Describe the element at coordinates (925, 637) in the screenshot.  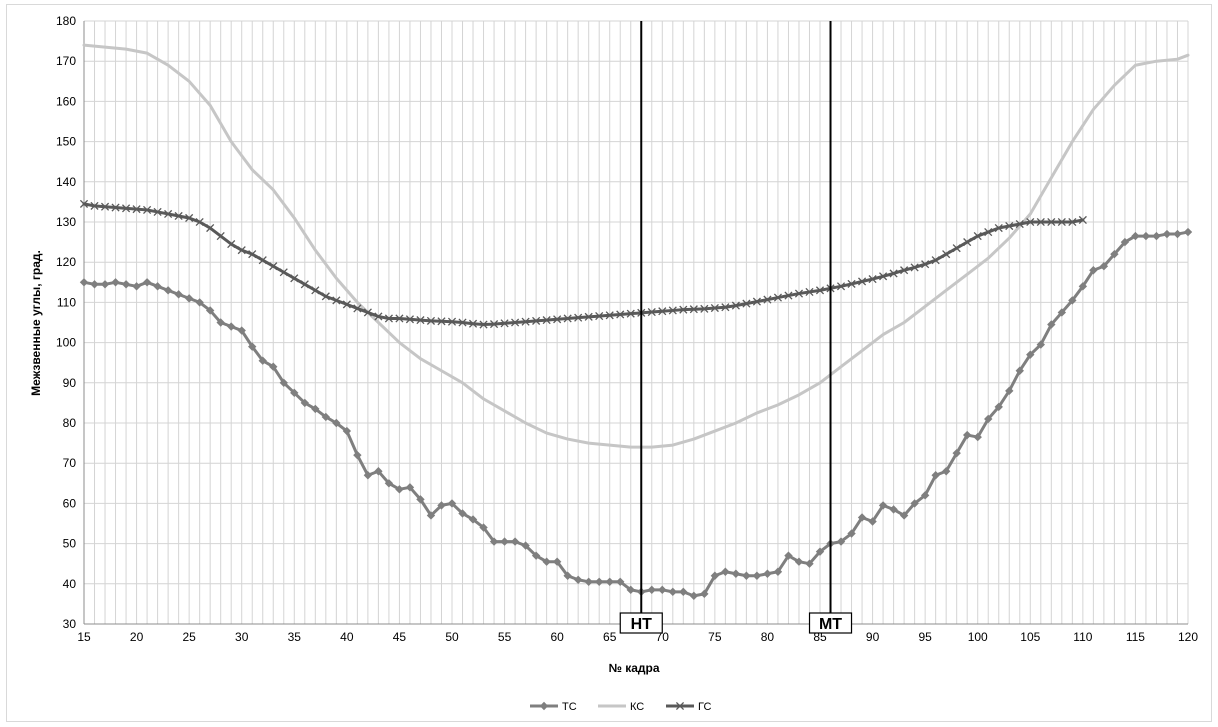
I see `x-tick-label: 95` at that location.